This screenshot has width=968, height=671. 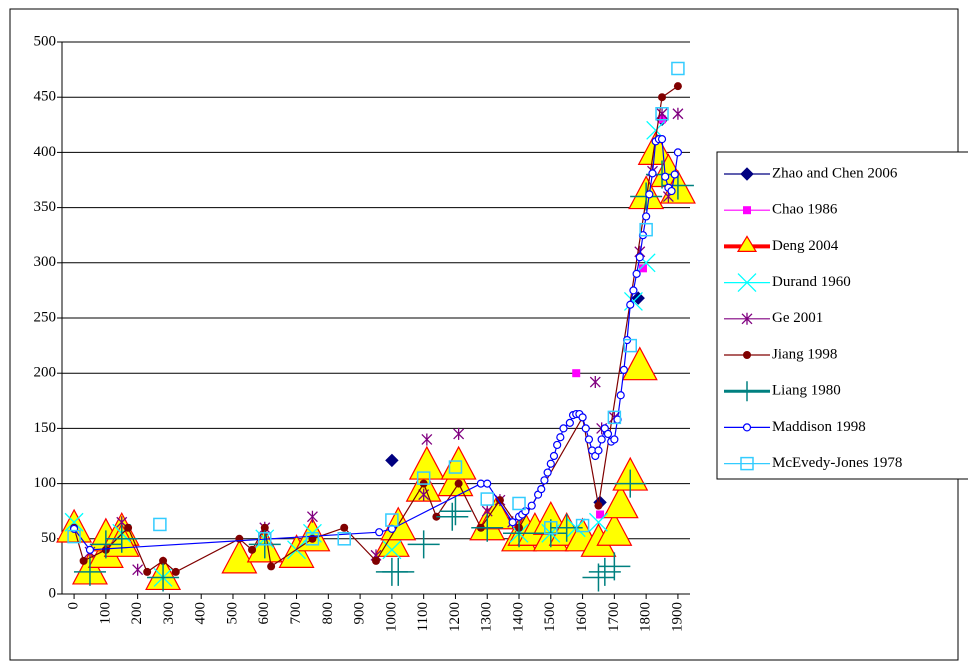 I want to click on y-tick-label: 350, so click(x=45, y=207).